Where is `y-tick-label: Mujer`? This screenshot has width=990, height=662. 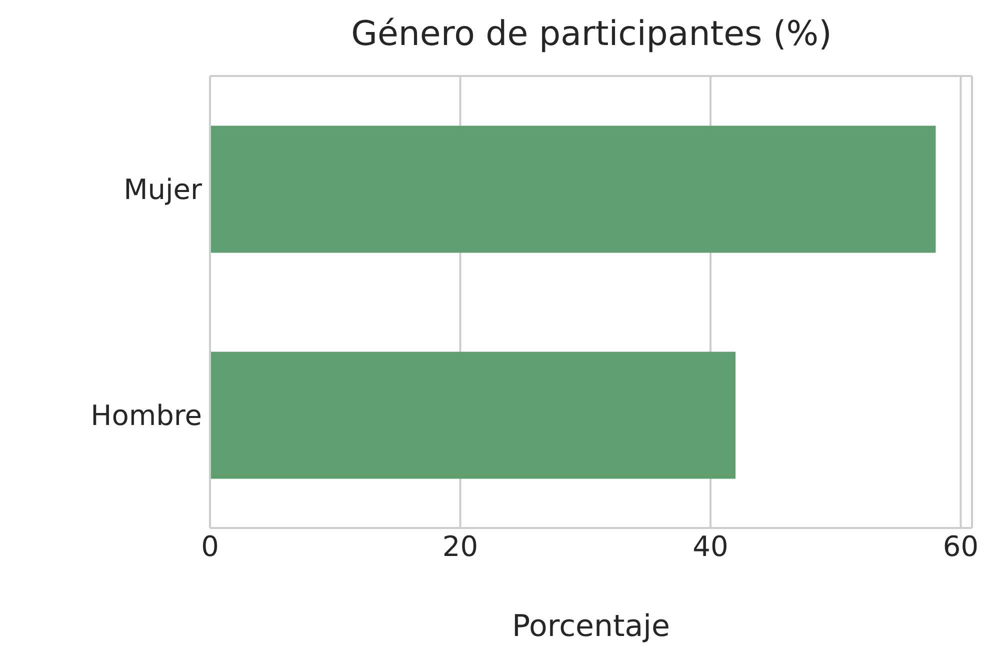
y-tick-label: Mujer is located at coordinates (163, 189).